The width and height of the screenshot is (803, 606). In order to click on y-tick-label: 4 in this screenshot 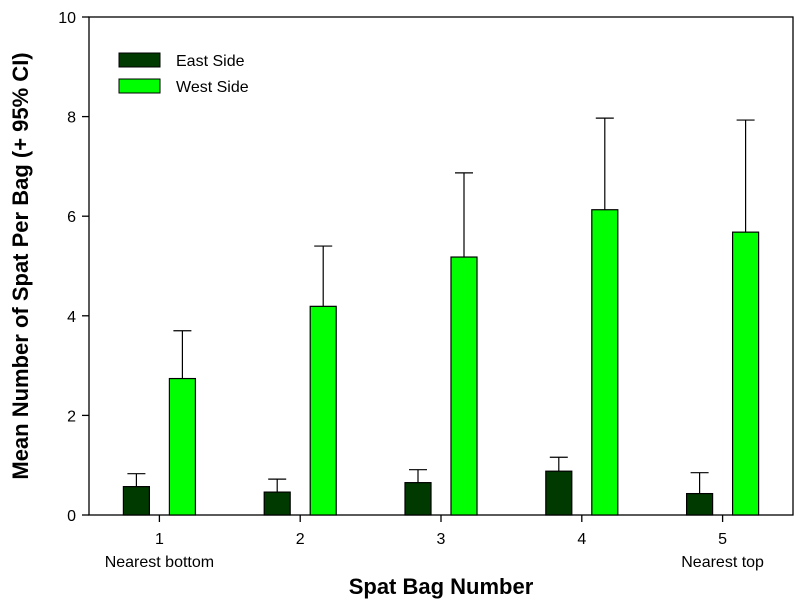, I will do `click(71, 317)`.